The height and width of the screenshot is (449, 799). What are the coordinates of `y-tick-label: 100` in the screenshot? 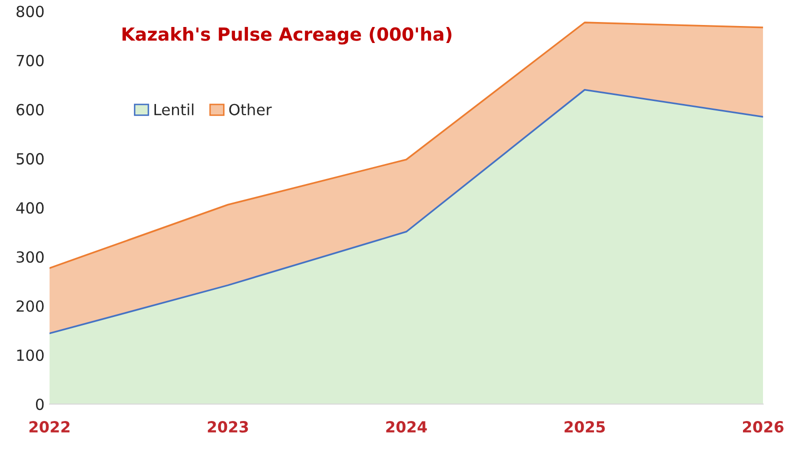 It's located at (30, 355).